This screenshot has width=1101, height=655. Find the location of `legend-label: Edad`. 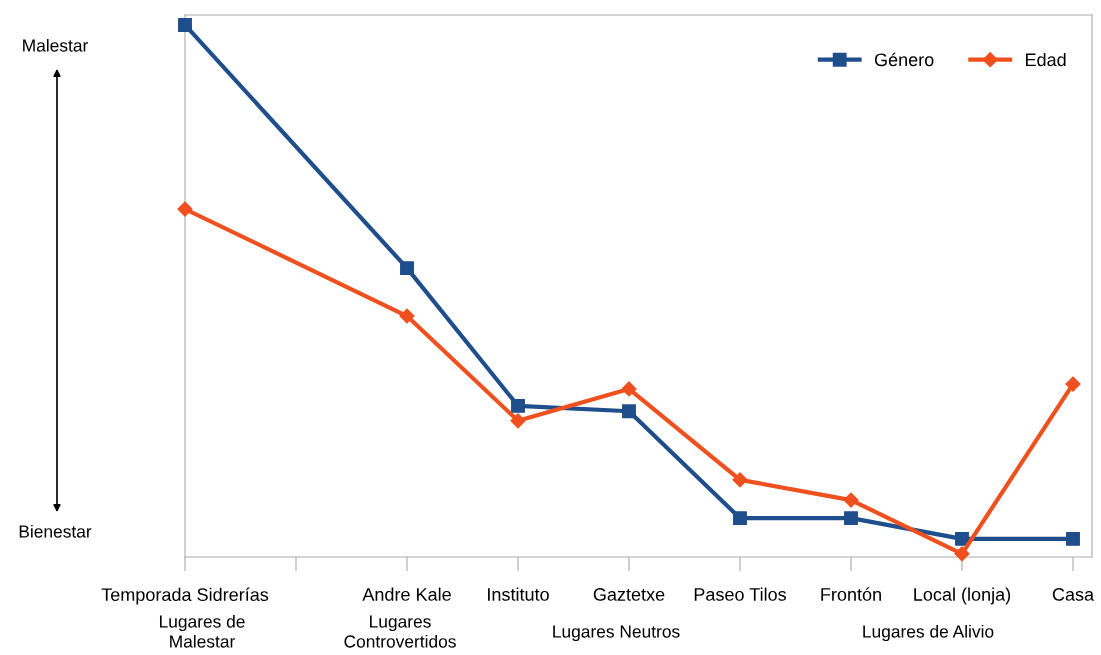

legend-label: Edad is located at coordinates (1046, 59).